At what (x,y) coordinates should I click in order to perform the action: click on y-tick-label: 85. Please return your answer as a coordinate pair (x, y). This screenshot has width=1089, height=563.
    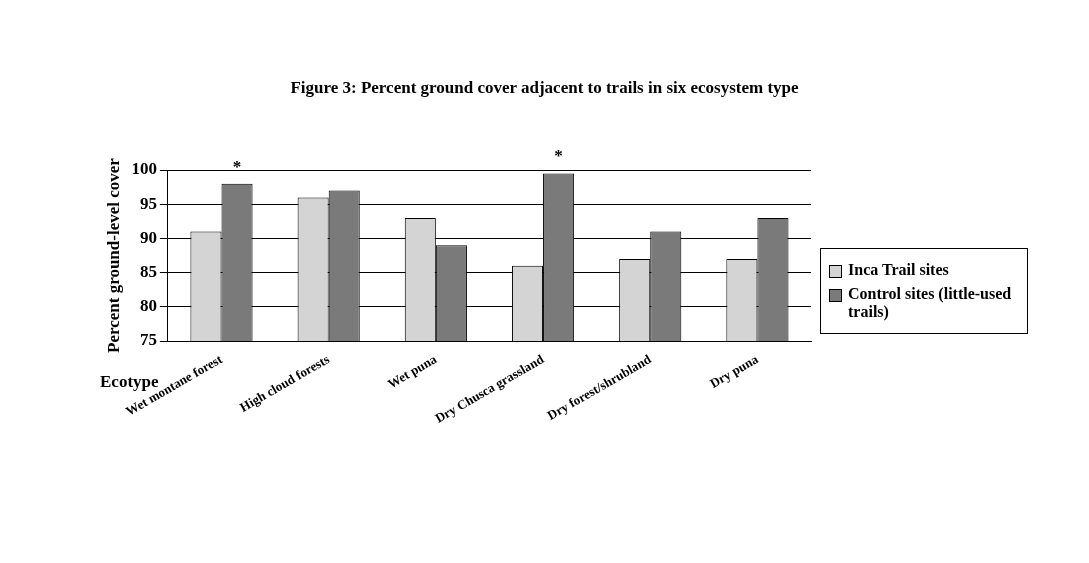
    Looking at the image, I should click on (148, 272).